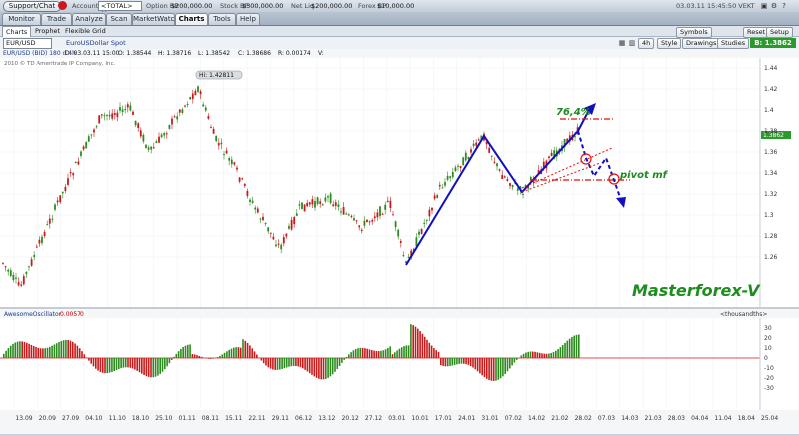 Image resolution: width=799 pixels, height=436 pixels. I want to click on setup-button: Setup, so click(779, 32).